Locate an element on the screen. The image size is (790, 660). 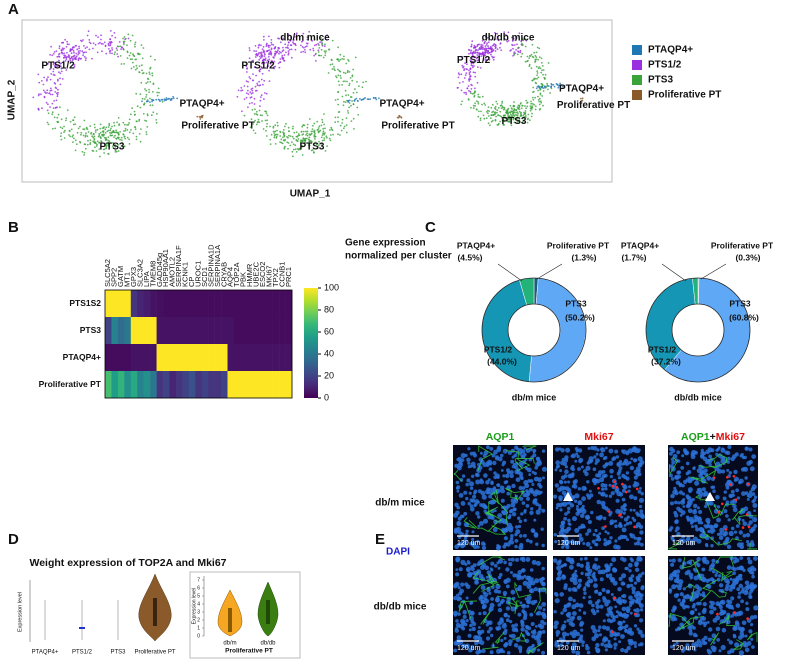
x-tick-label: db/db is located at coordinates (268, 644).